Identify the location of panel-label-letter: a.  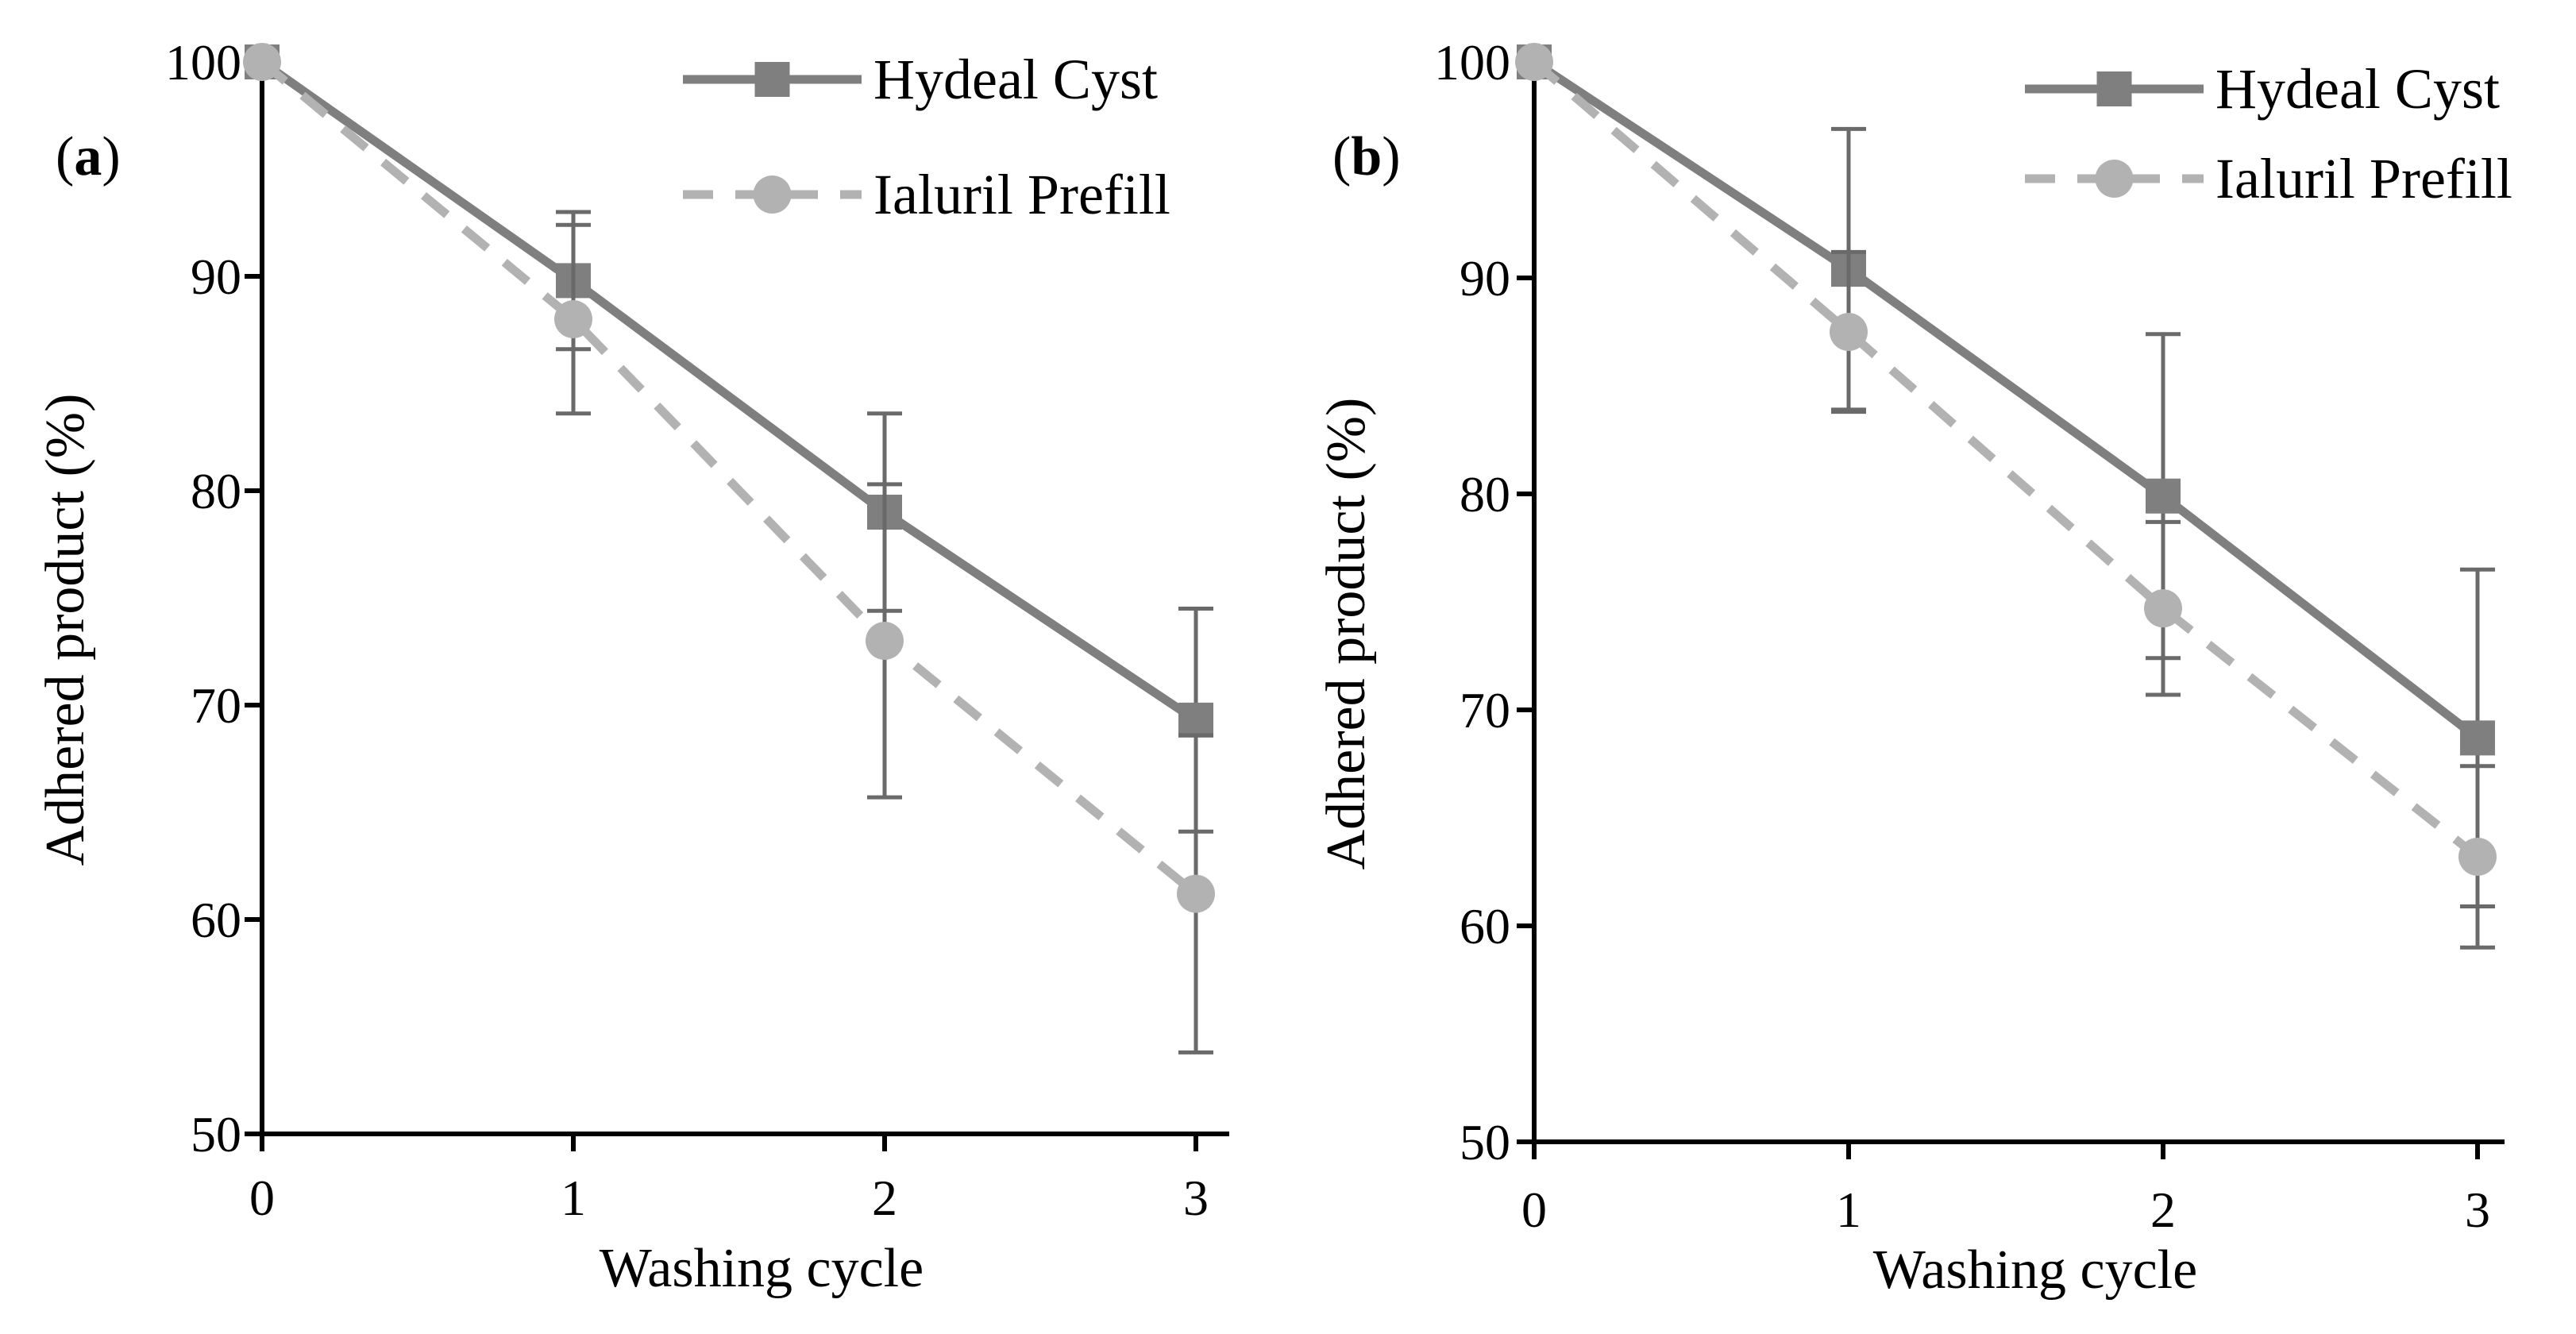
(88, 156).